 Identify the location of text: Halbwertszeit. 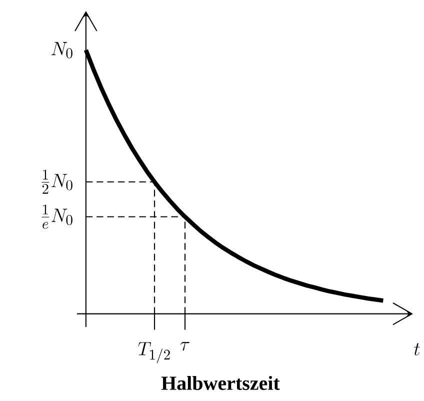
(220, 383).